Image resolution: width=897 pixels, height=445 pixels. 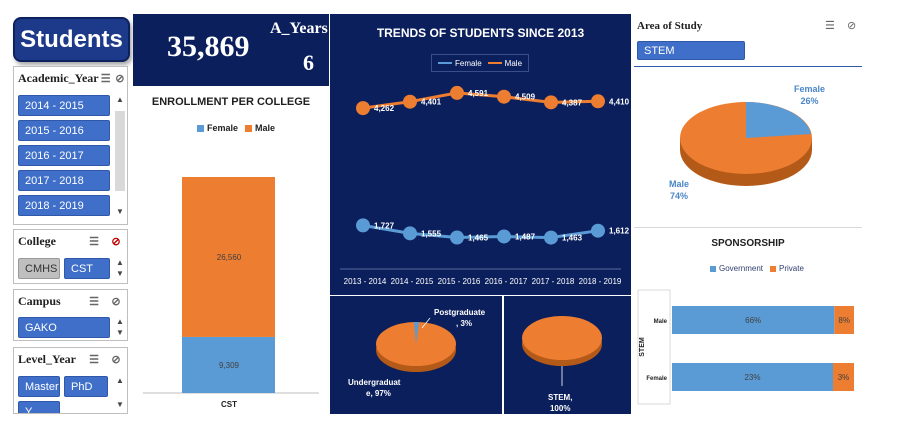 I want to click on campus-slicer-header: Campus ☰ ⊘, so click(x=70, y=301).